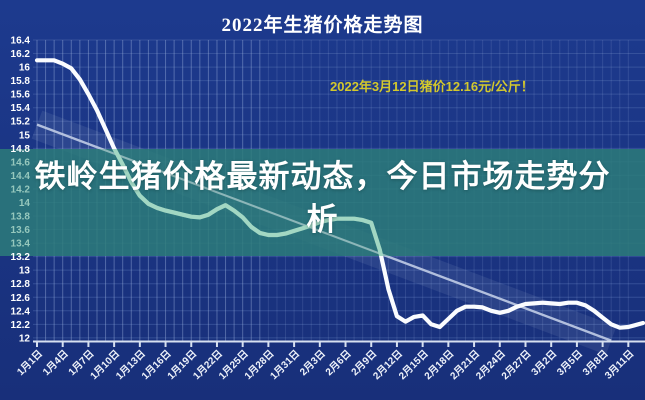 Image resolution: width=645 pixels, height=400 pixels. What do you see at coordinates (432, 86) in the screenshot?
I see `price-annotation: 2022年3月12日猪价12.16元/公斤！` at bounding box center [432, 86].